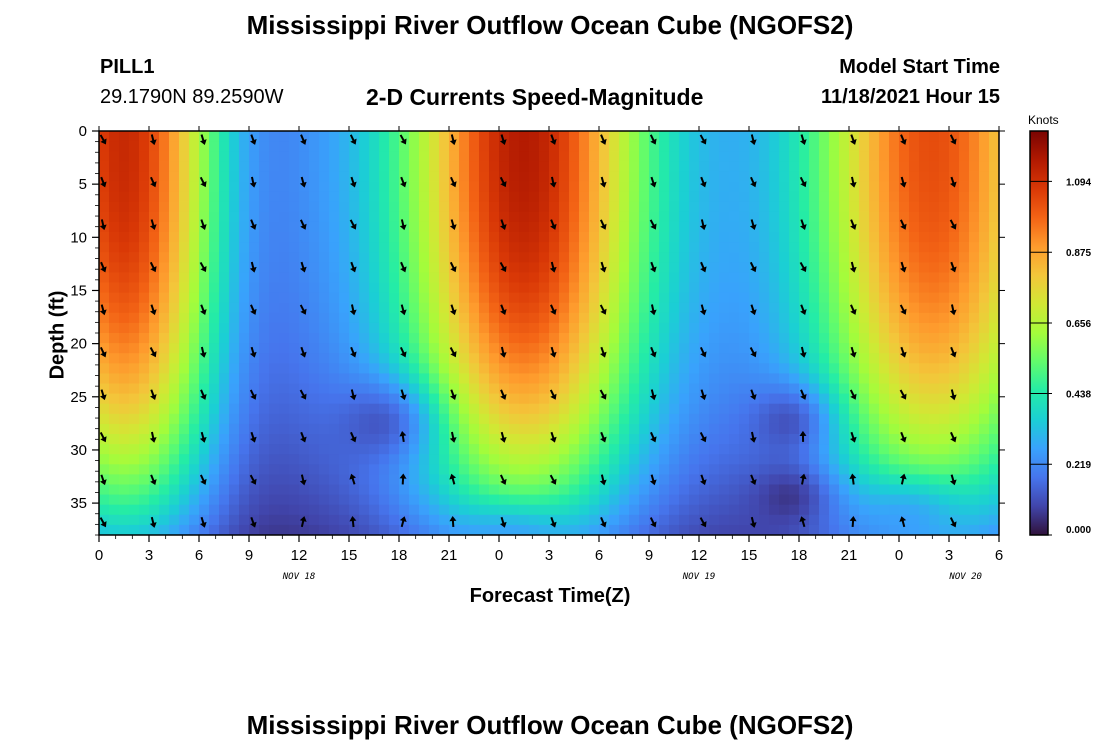 The width and height of the screenshot is (1100, 750). I want to click on y-tick-label: 5, so click(83, 184).